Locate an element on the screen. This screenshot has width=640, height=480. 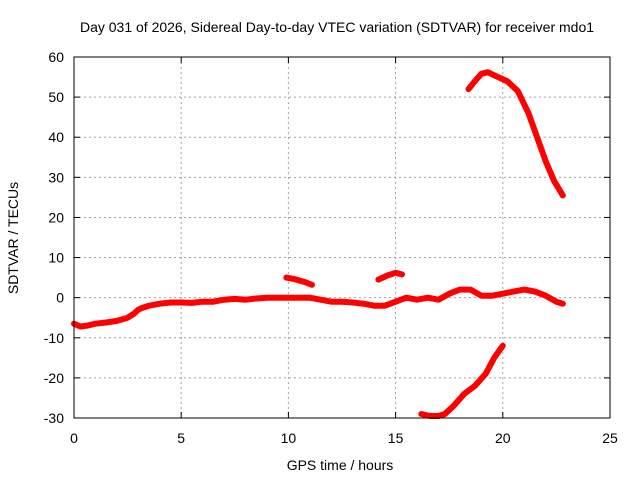
y-tick-label: 30 is located at coordinates (56, 177).